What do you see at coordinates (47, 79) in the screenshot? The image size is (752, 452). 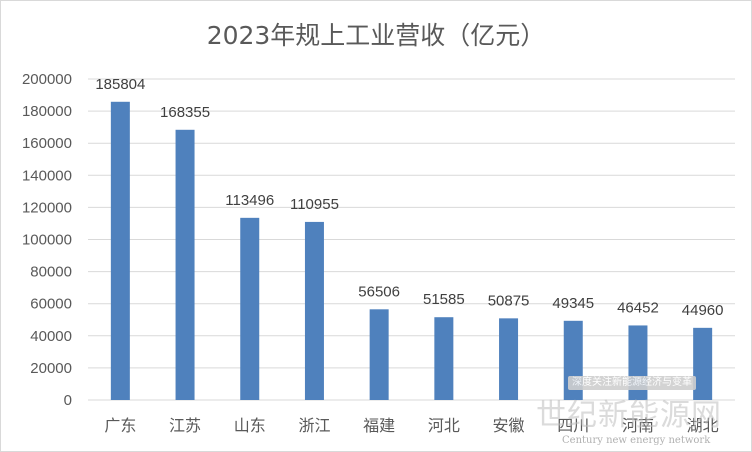 I see `y-tick-label: 200000` at bounding box center [47, 79].